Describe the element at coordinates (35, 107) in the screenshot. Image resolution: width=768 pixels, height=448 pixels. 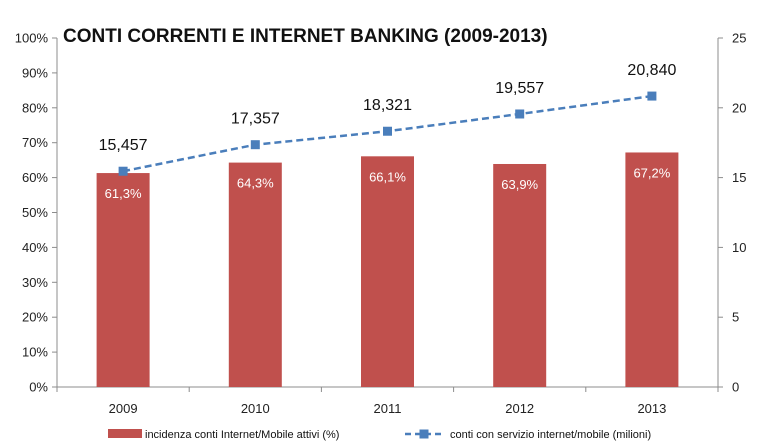
I see `y-left-tick-label: 80%` at that location.